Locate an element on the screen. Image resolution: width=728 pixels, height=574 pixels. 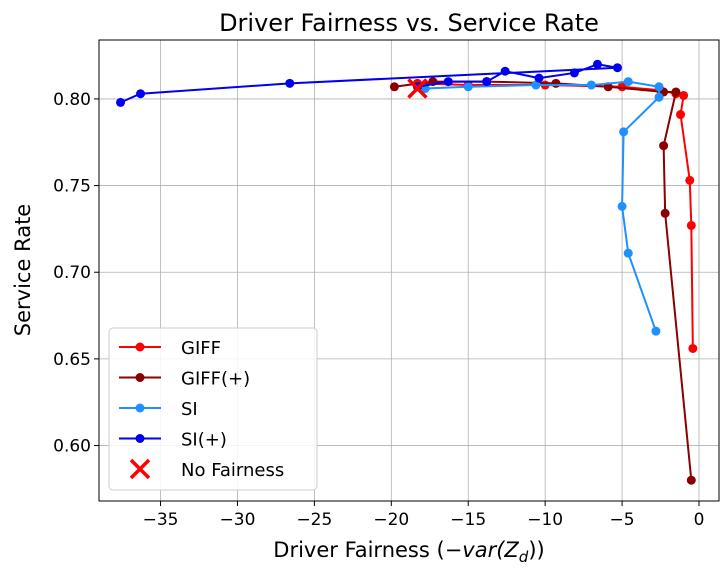
scatter-layer is located at coordinates (417, 88).